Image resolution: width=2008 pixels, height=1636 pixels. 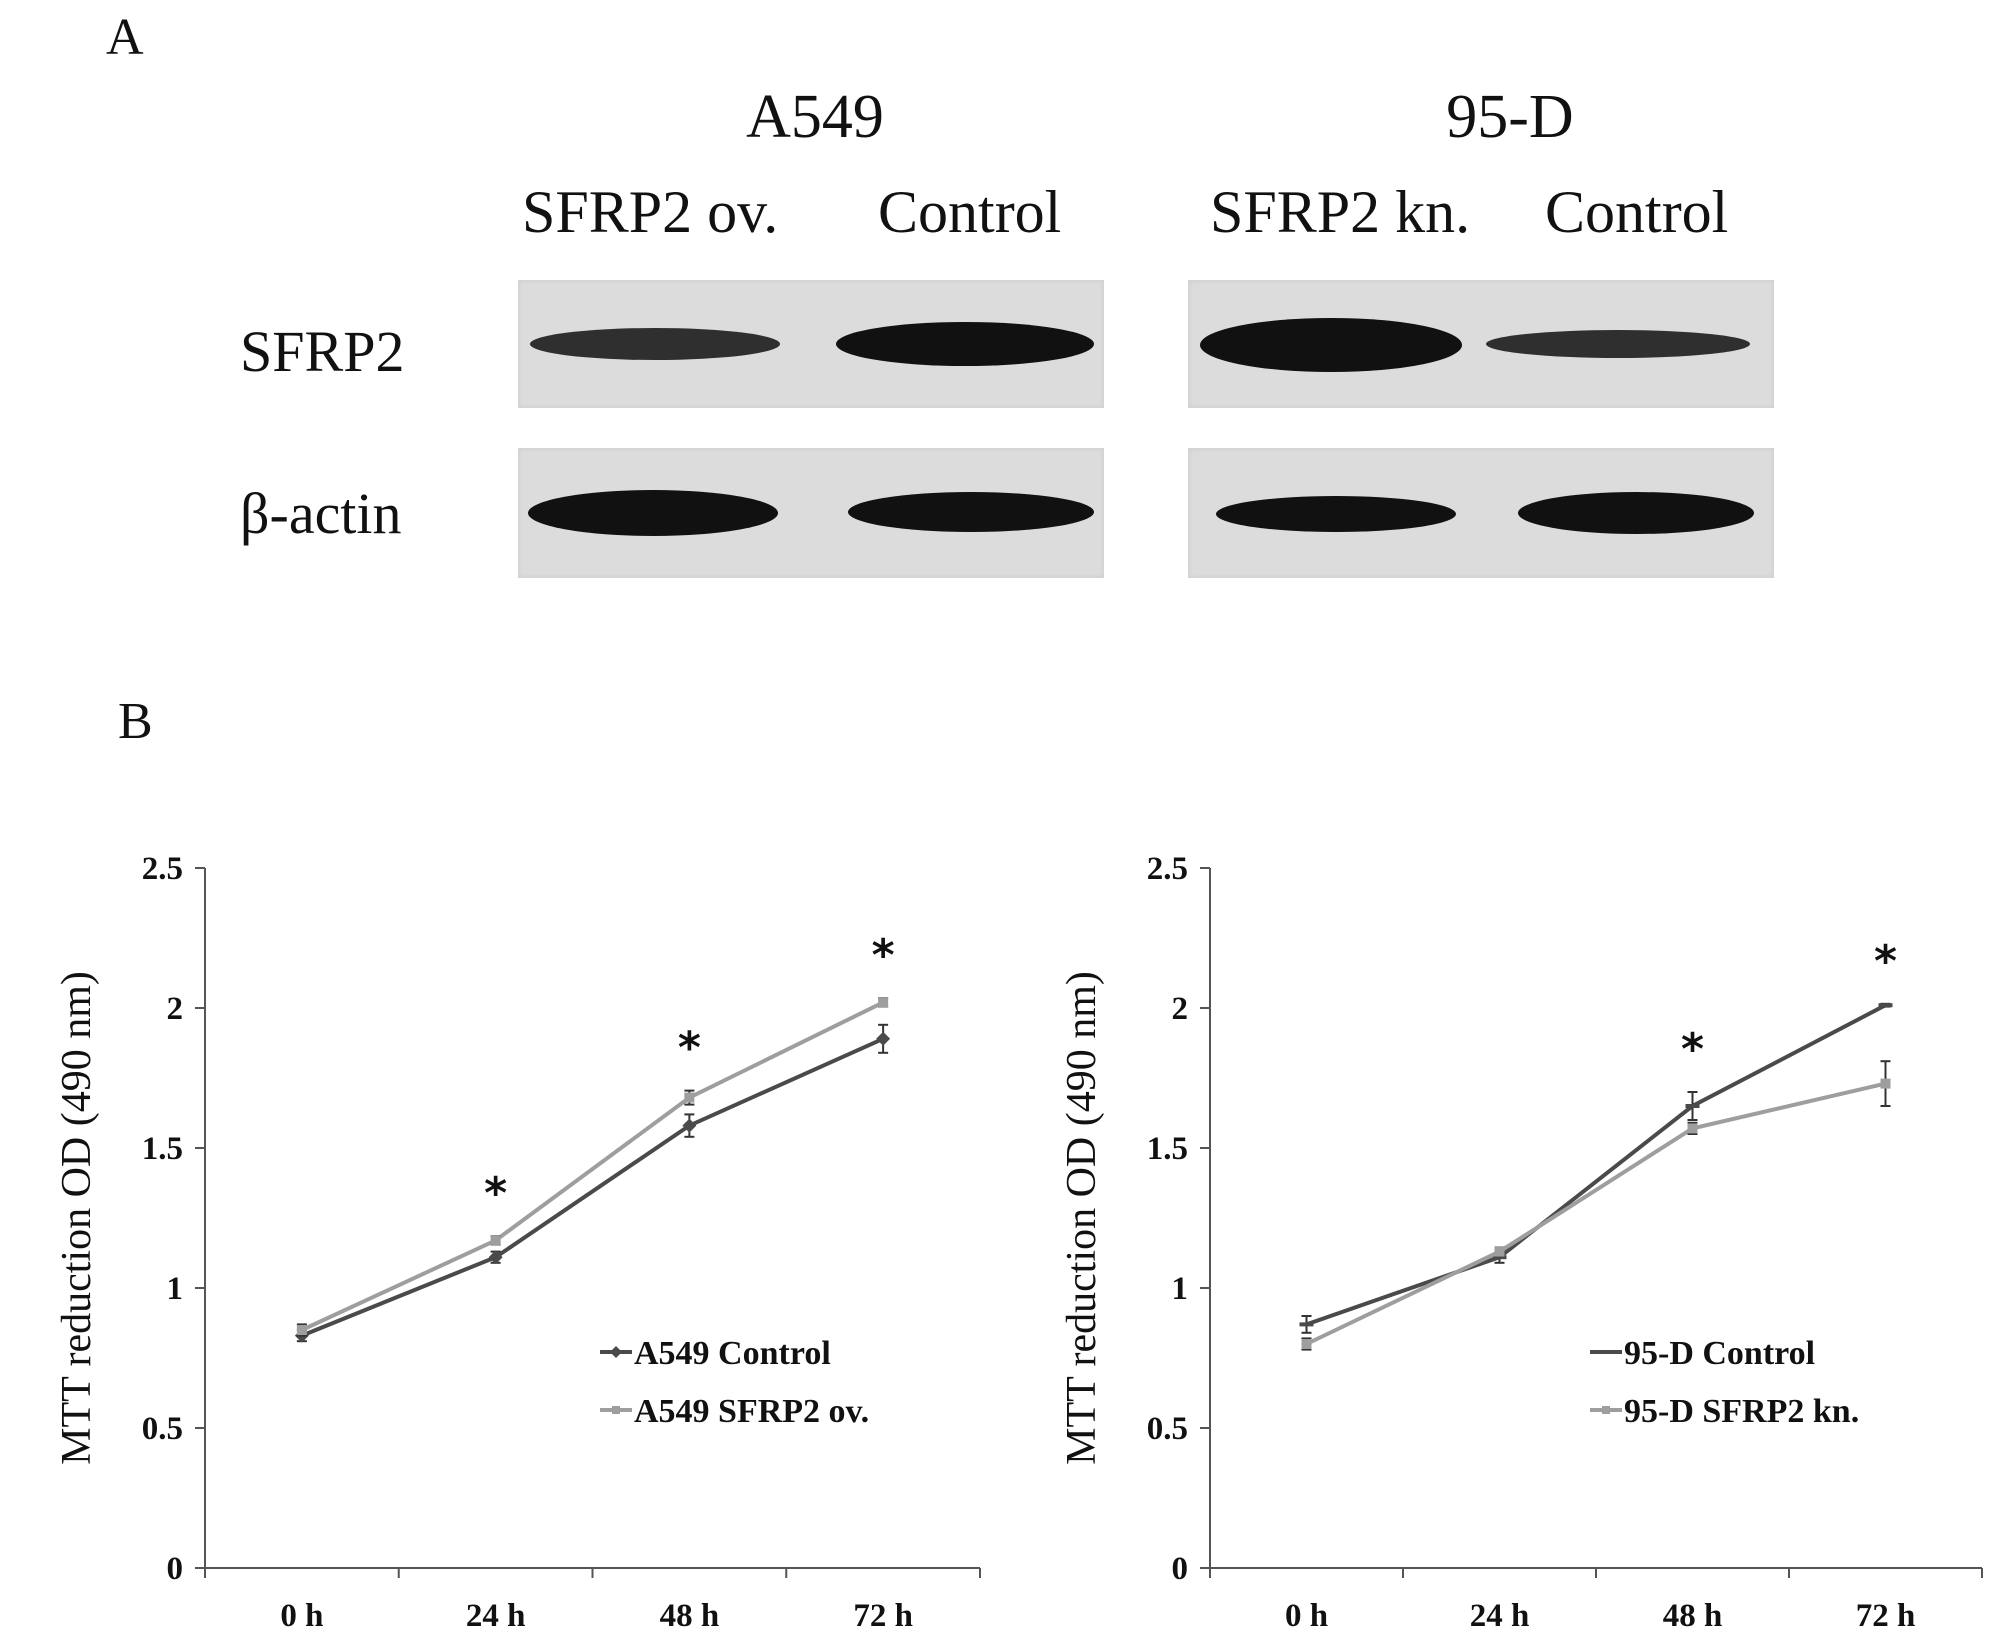 I want to click on a549-y-tick-label: 1, so click(x=175, y=1289).